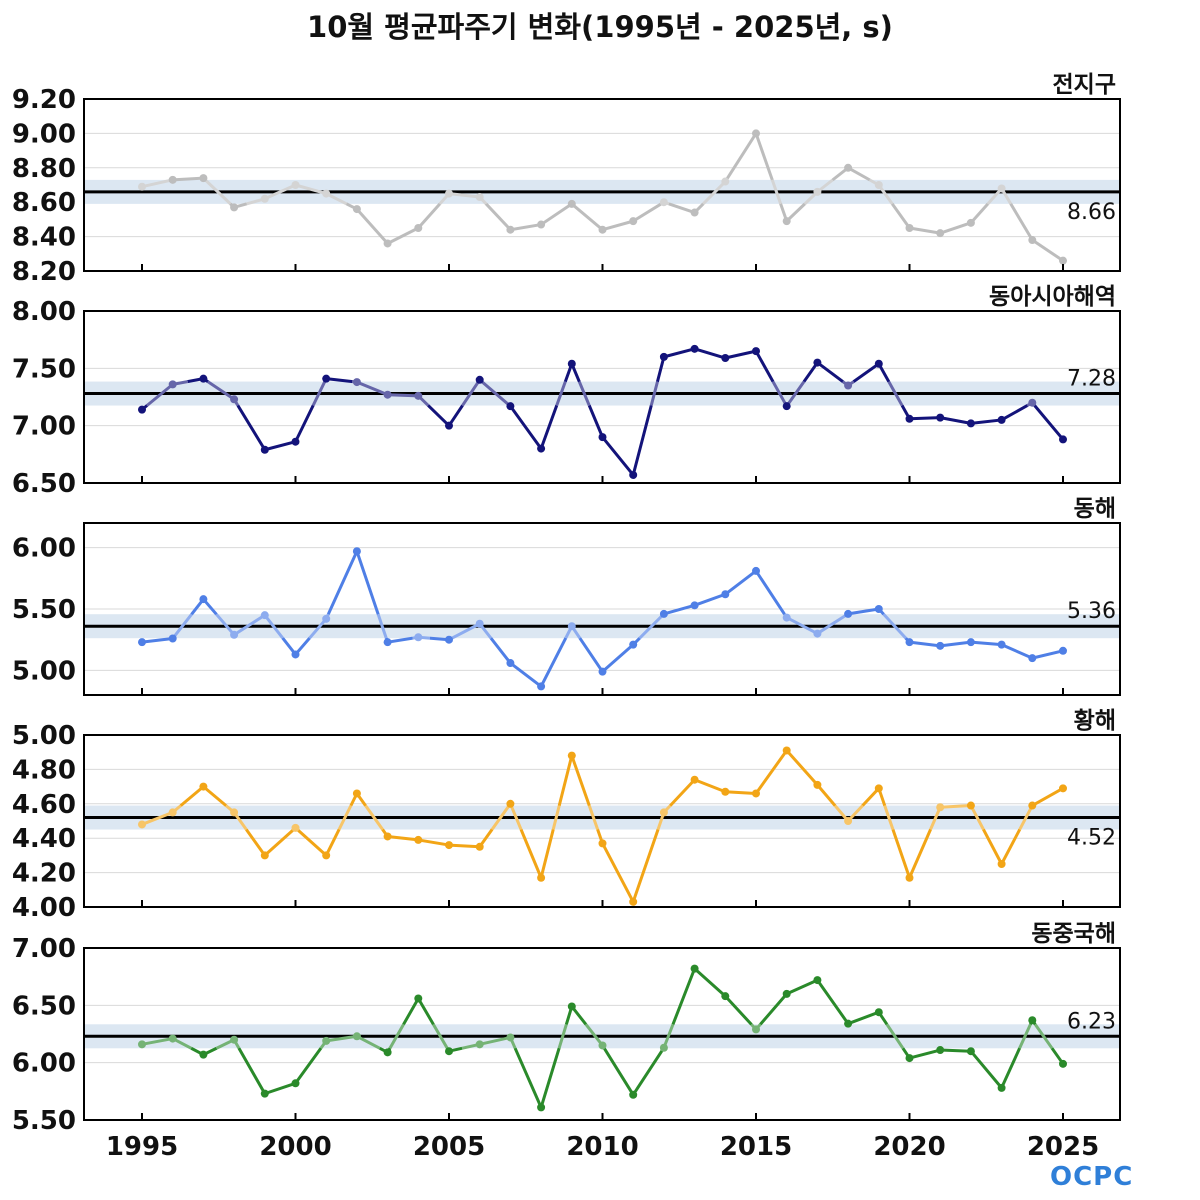 This screenshot has height=1200, width=1200. What do you see at coordinates (1091, 379) in the screenshot?
I see `mean-value-label: 7.28` at bounding box center [1091, 379].